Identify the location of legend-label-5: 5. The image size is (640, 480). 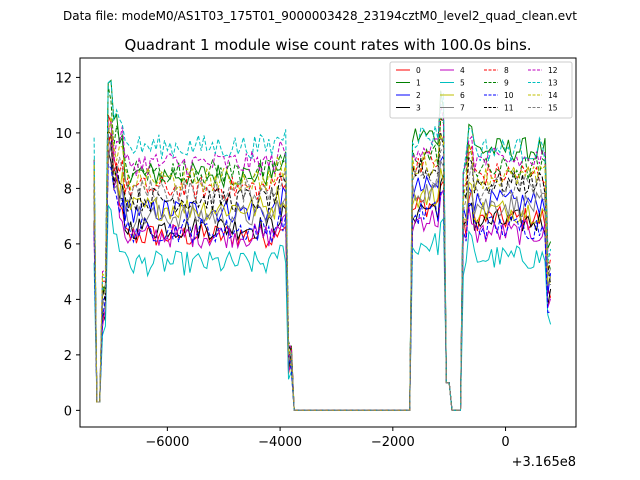
(462, 83).